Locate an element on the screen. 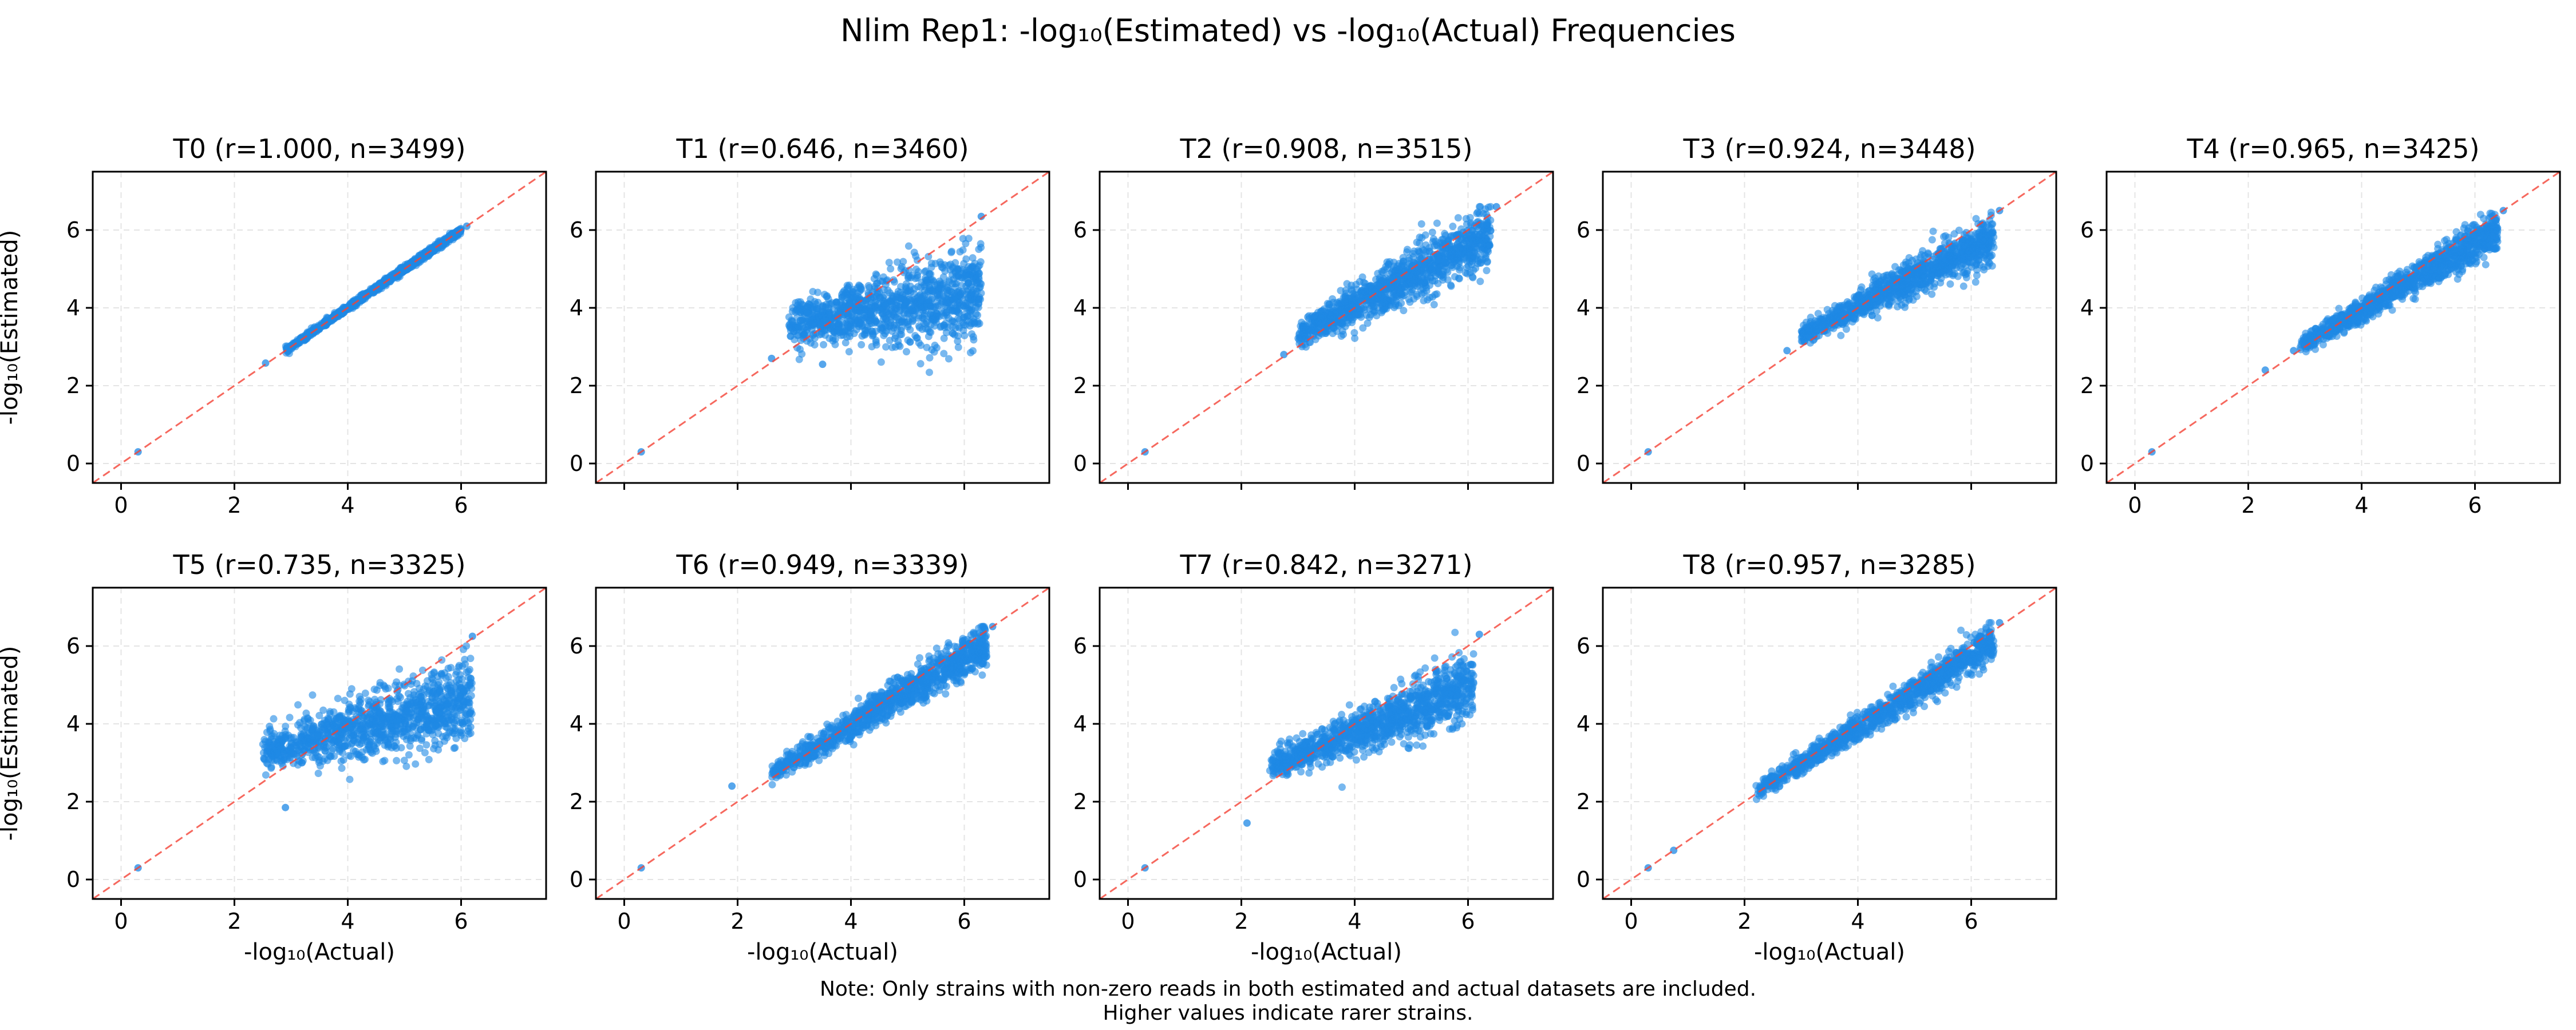 The height and width of the screenshot is (1030, 2576). reference-line is located at coordinates (1829, 327).